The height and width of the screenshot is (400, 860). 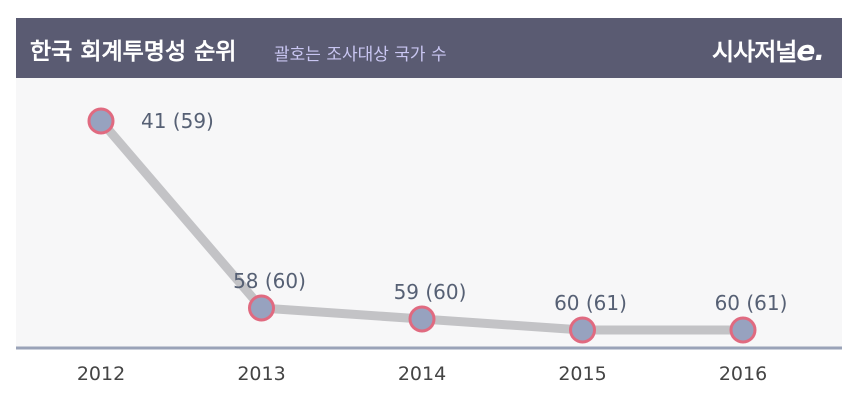 What do you see at coordinates (360, 55) in the screenshot?
I see `chart-subtitle: 괄호는 조사대상 국가 수` at bounding box center [360, 55].